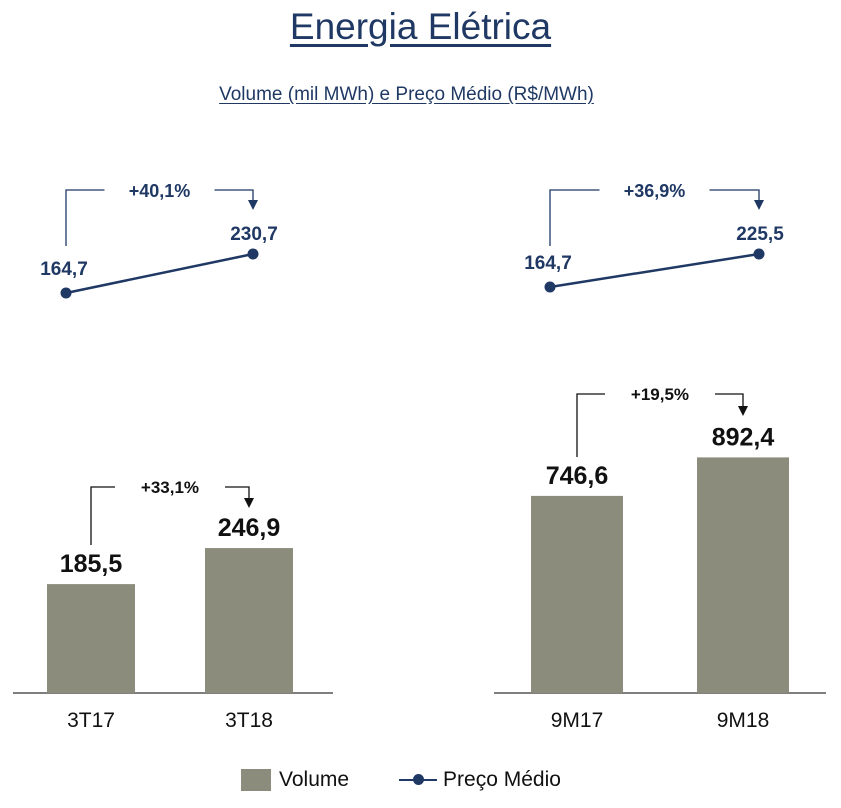  What do you see at coordinates (406, 94) in the screenshot?
I see `chart-subtitle: Volume (mil MWh) e Preço Médio (R$/MWh)` at bounding box center [406, 94].